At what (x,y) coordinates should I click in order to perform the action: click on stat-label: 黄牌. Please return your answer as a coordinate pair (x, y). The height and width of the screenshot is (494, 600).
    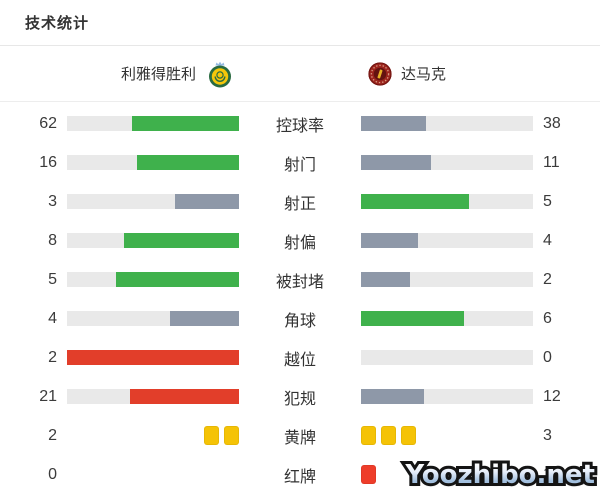
    Looking at the image, I should click on (299, 438).